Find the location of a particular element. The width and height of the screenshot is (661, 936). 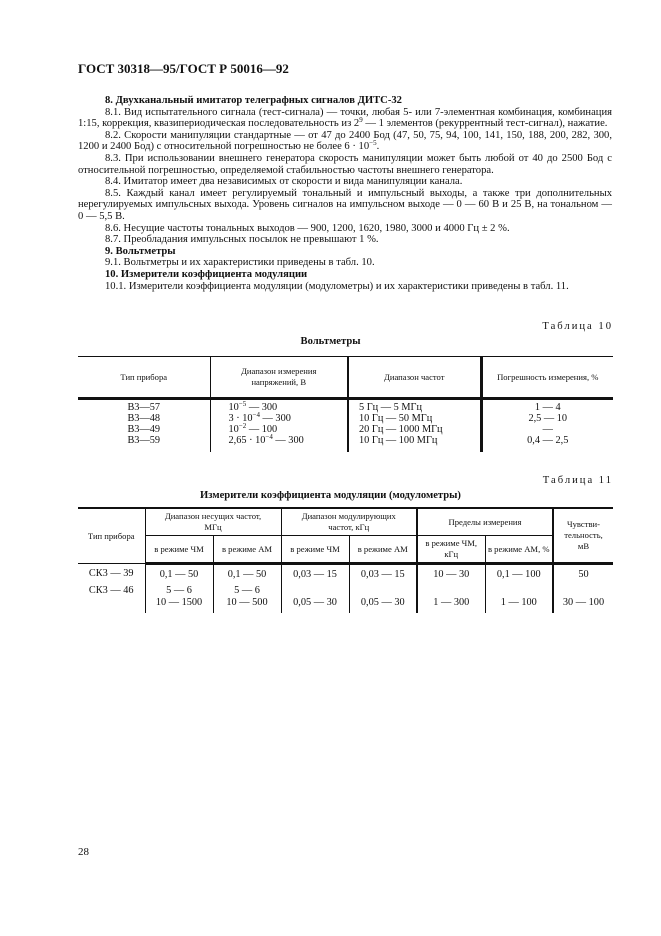

cell-value: 0,4 — 2,5 is located at coordinates (548, 440).